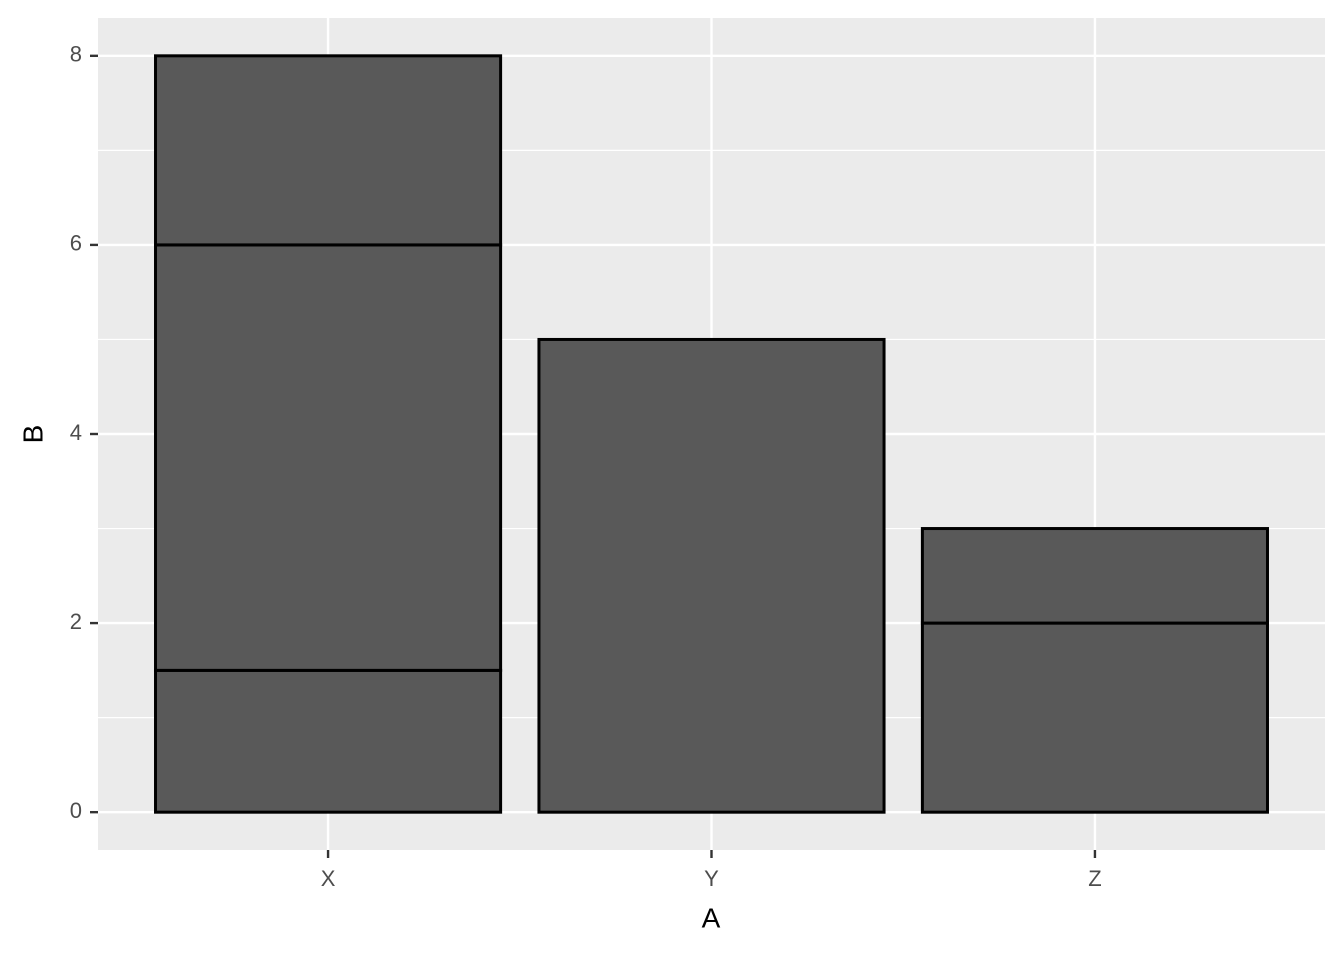  What do you see at coordinates (711, 917) in the screenshot?
I see `x-axis-title: A` at bounding box center [711, 917].